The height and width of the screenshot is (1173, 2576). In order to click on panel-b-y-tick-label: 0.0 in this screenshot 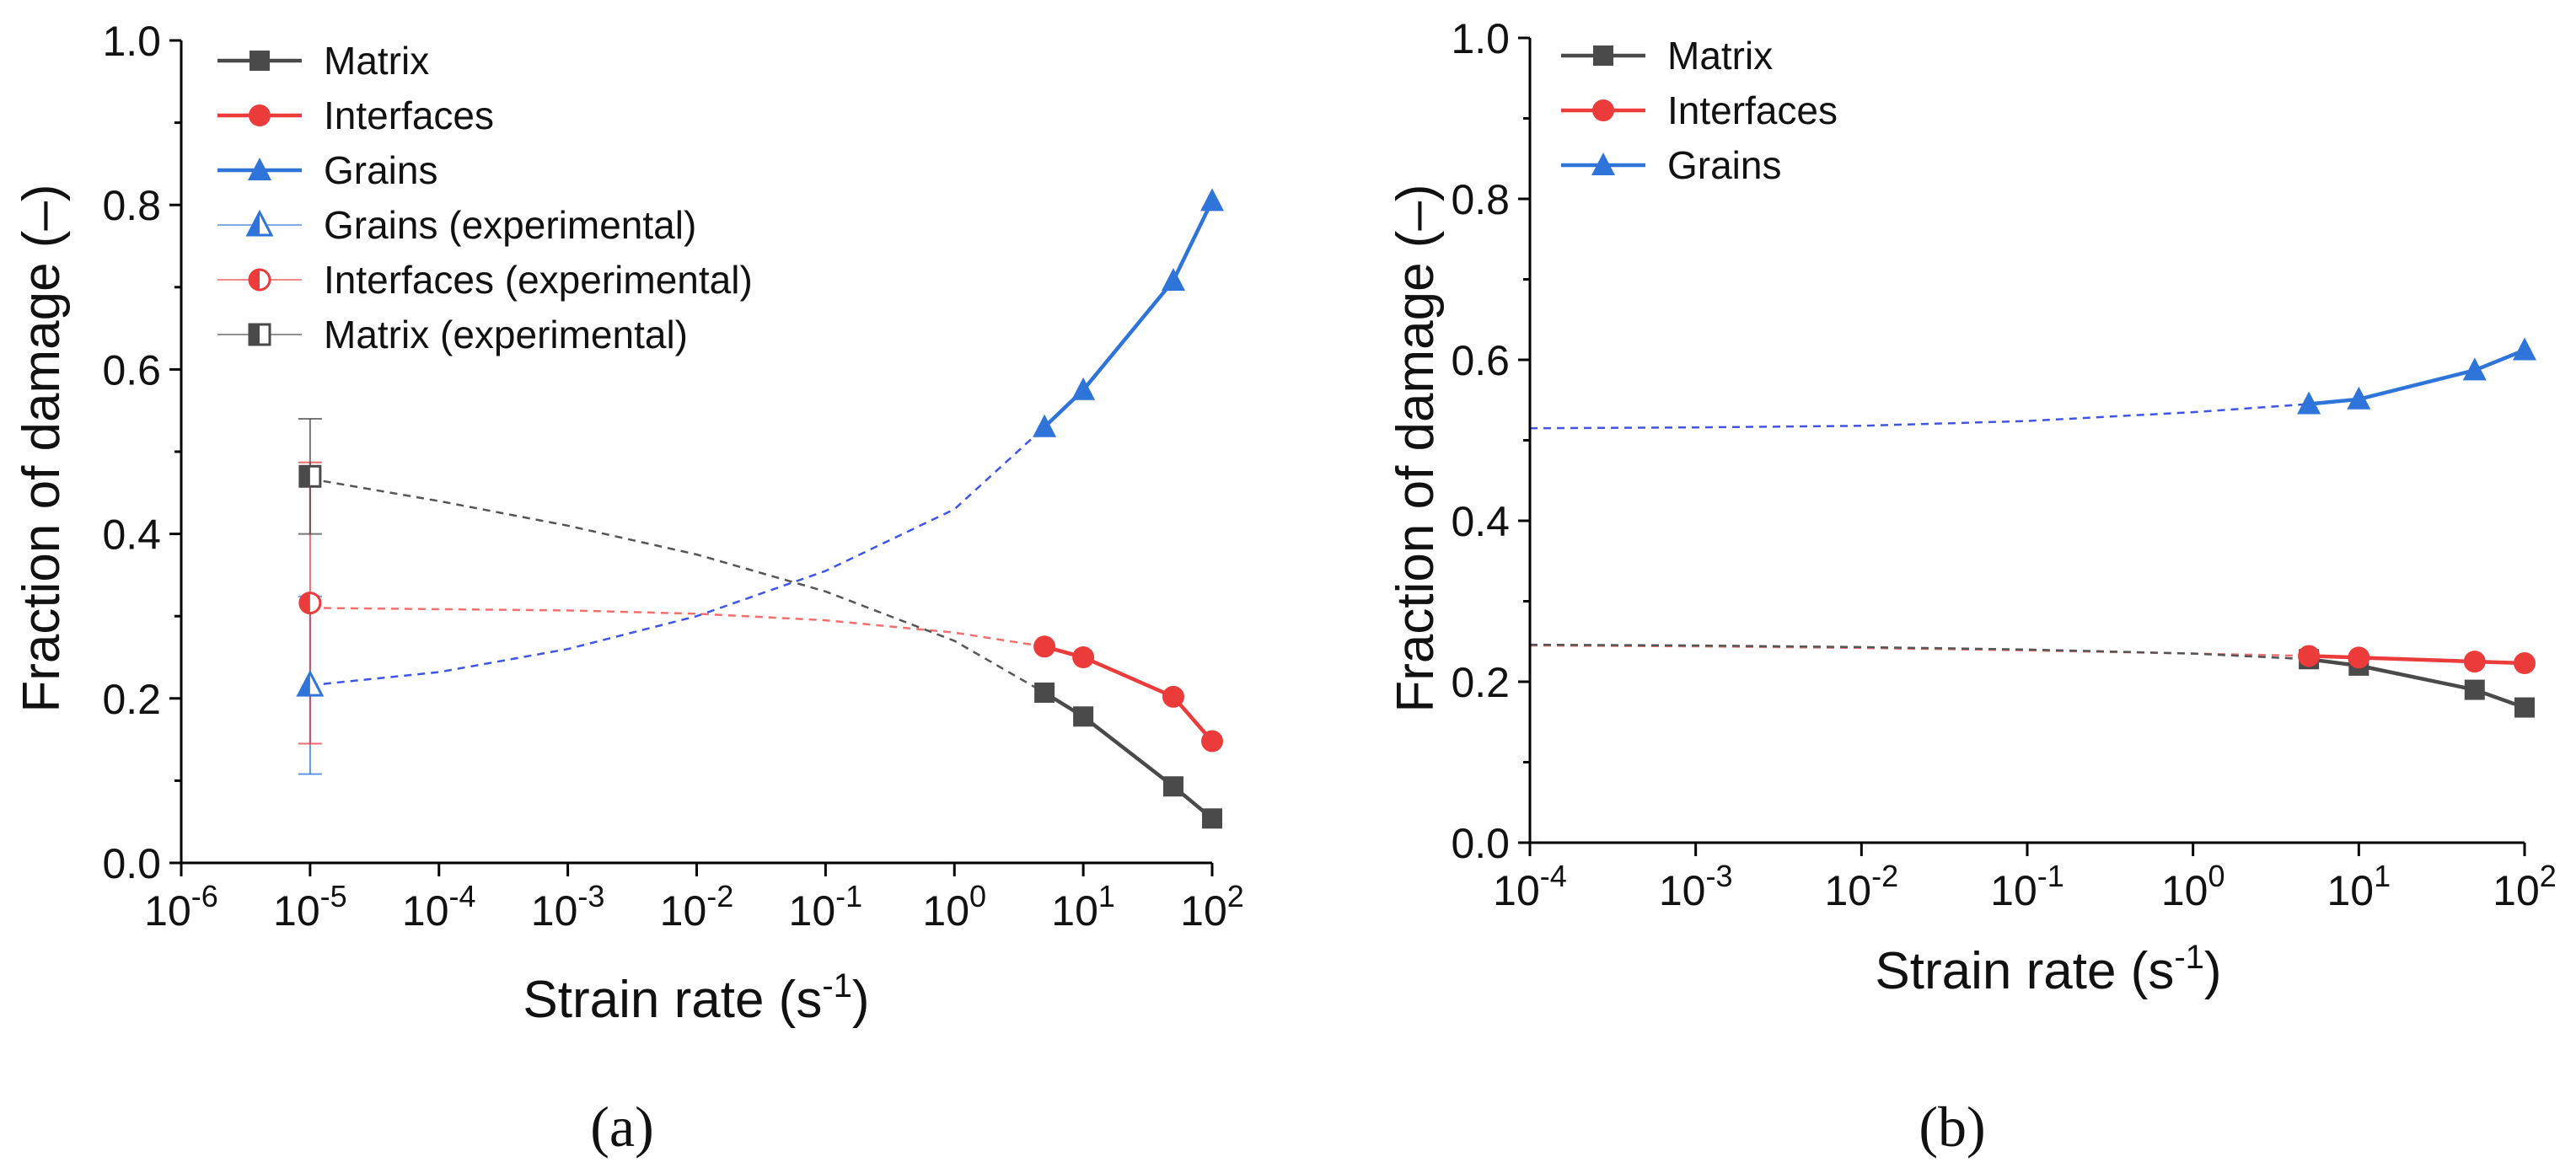, I will do `click(1480, 843)`.